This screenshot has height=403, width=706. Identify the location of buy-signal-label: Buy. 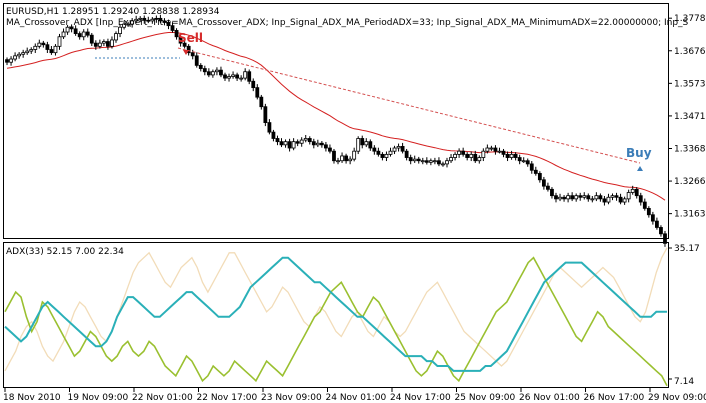
(639, 153).